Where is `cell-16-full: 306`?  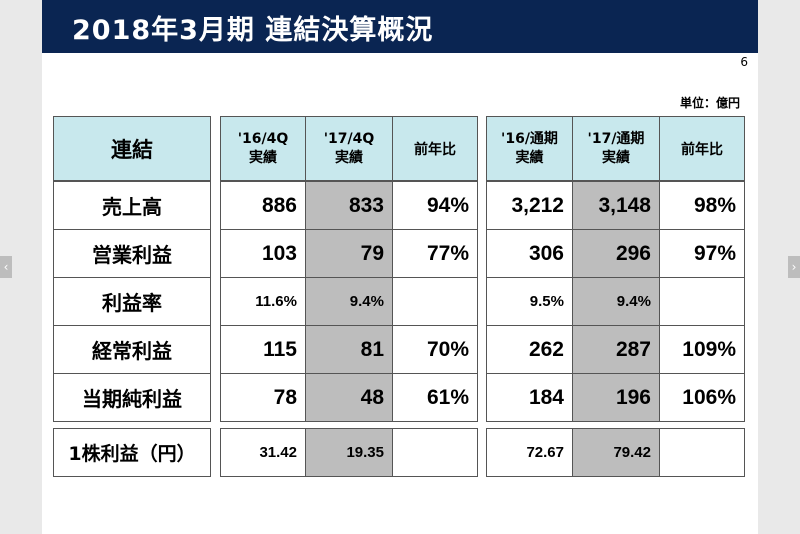
cell-16-full: 306 is located at coordinates (529, 253).